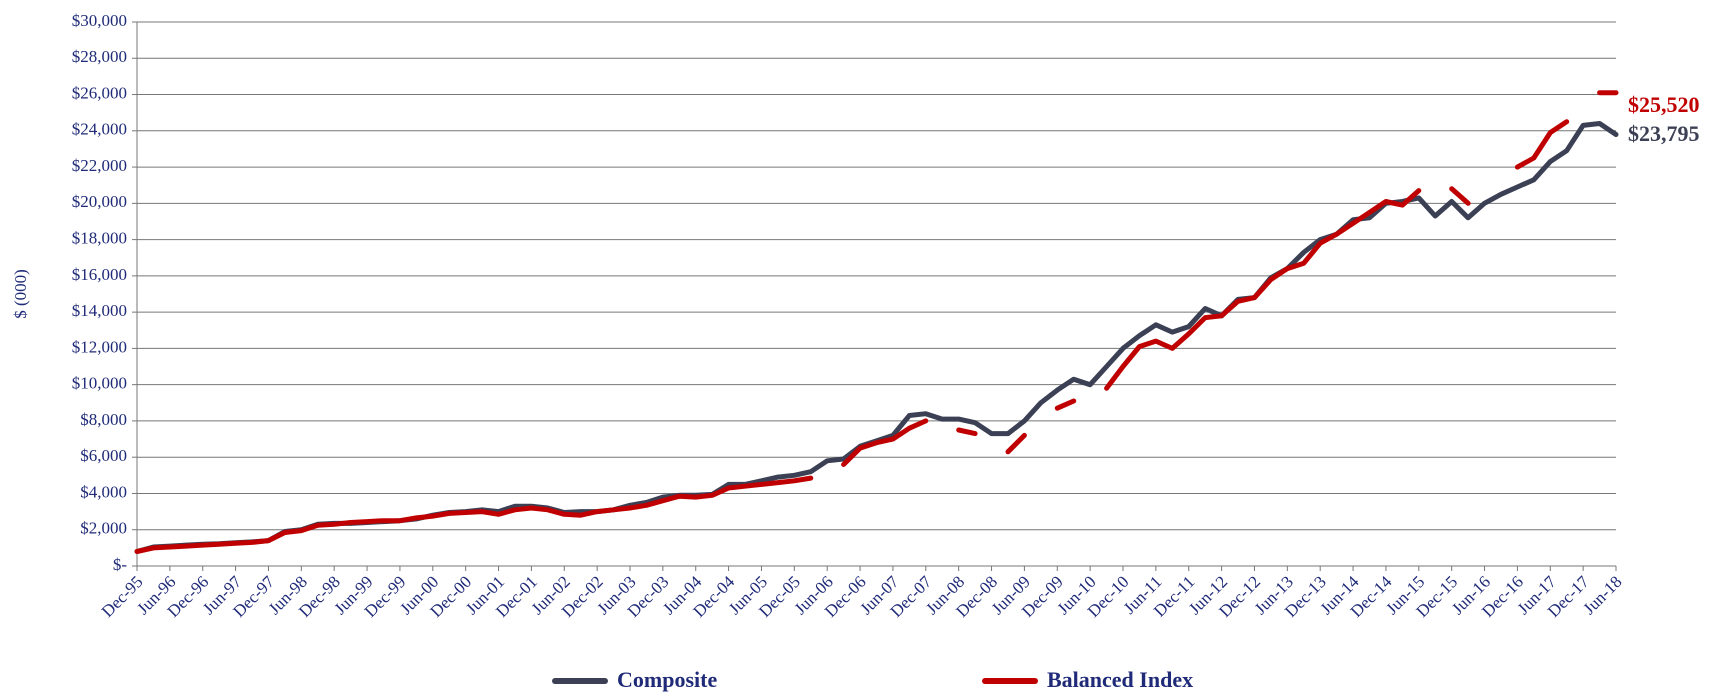  I want to click on y-tick-label: $24,000, so click(99, 129).